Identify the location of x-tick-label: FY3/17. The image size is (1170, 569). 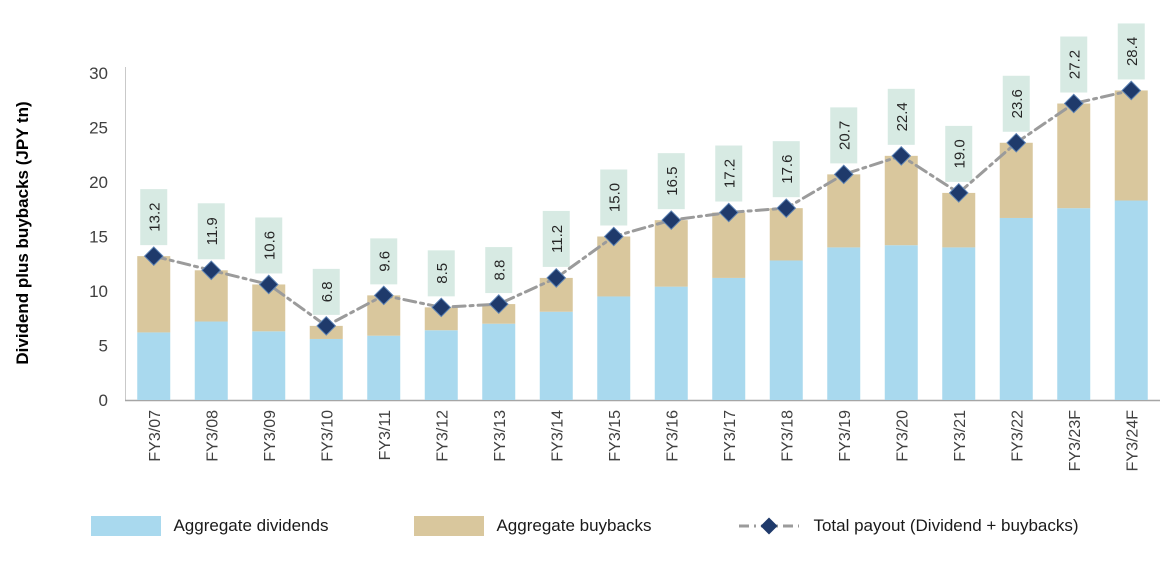
(730, 436).